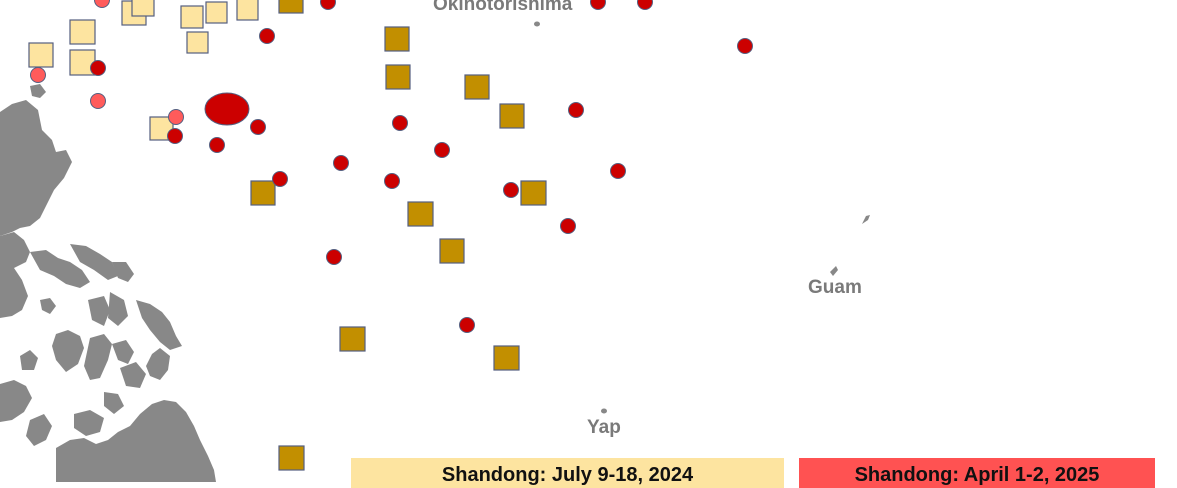  I want to click on july-2024-markers, so click(143, 70).